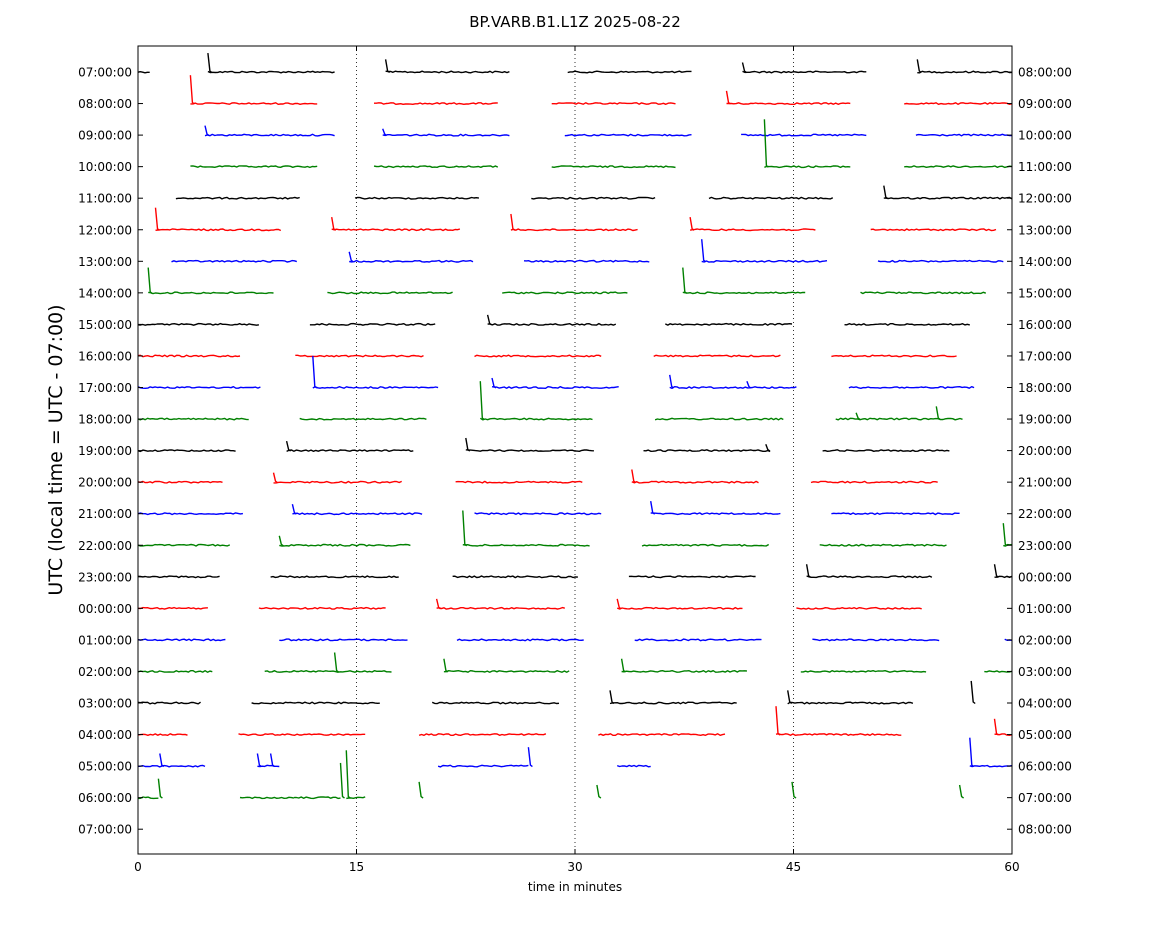 This screenshot has height=950, width=1150. I want to click on y-tick-label-left: 01:00:00, so click(105, 640).